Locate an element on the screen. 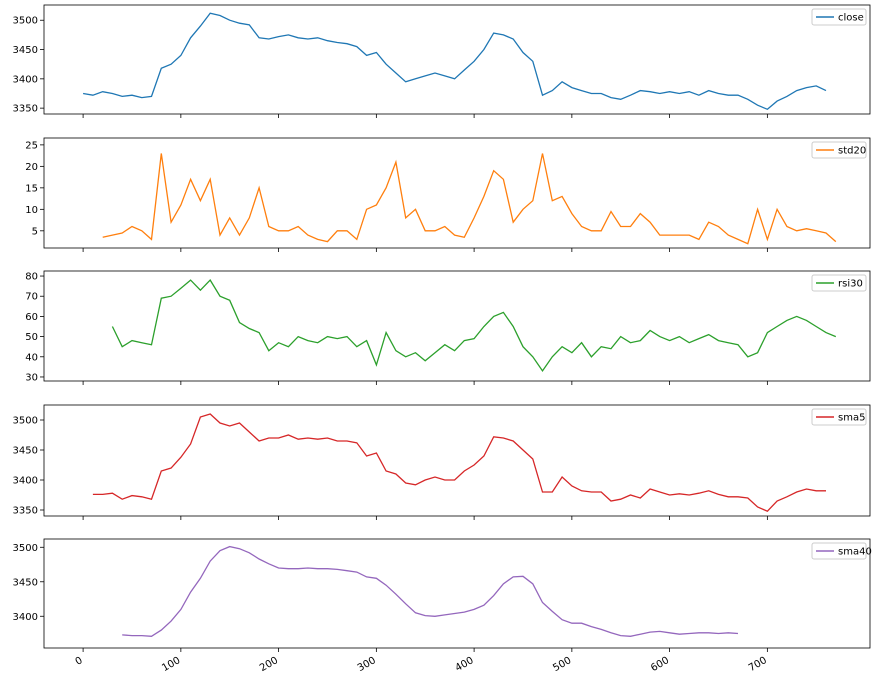  legend-label: sma40 is located at coordinates (855, 552).